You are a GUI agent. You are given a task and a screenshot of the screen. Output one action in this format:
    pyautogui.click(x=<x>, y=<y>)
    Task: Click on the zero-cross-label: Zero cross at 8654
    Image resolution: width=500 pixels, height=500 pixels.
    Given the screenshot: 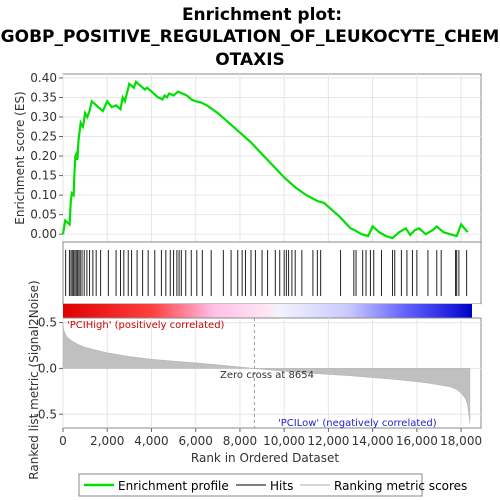 What is the action you would take?
    pyautogui.click(x=267, y=375)
    